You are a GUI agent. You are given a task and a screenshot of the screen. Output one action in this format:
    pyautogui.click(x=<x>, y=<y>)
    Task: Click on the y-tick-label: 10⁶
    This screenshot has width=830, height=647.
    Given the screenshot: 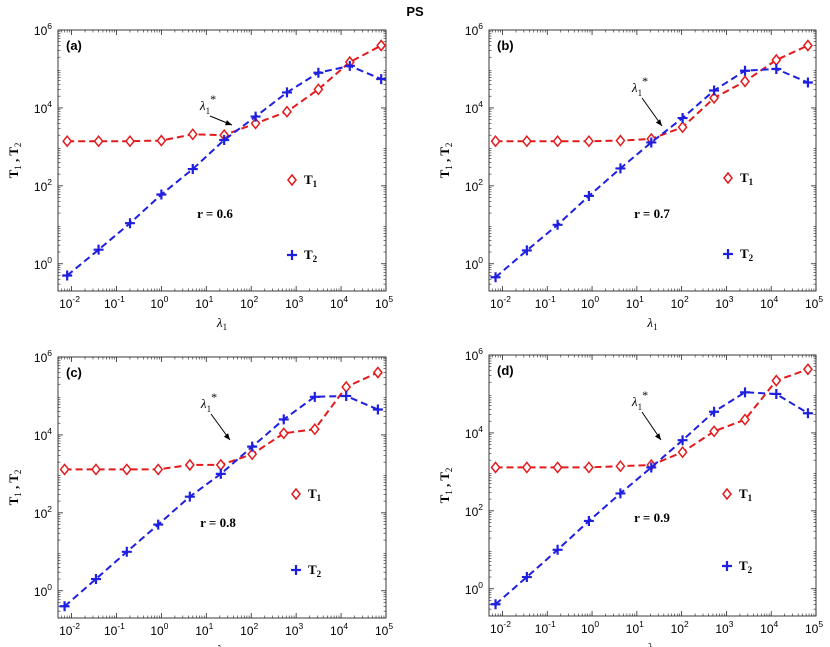 What is the action you would take?
    pyautogui.click(x=474, y=29)
    